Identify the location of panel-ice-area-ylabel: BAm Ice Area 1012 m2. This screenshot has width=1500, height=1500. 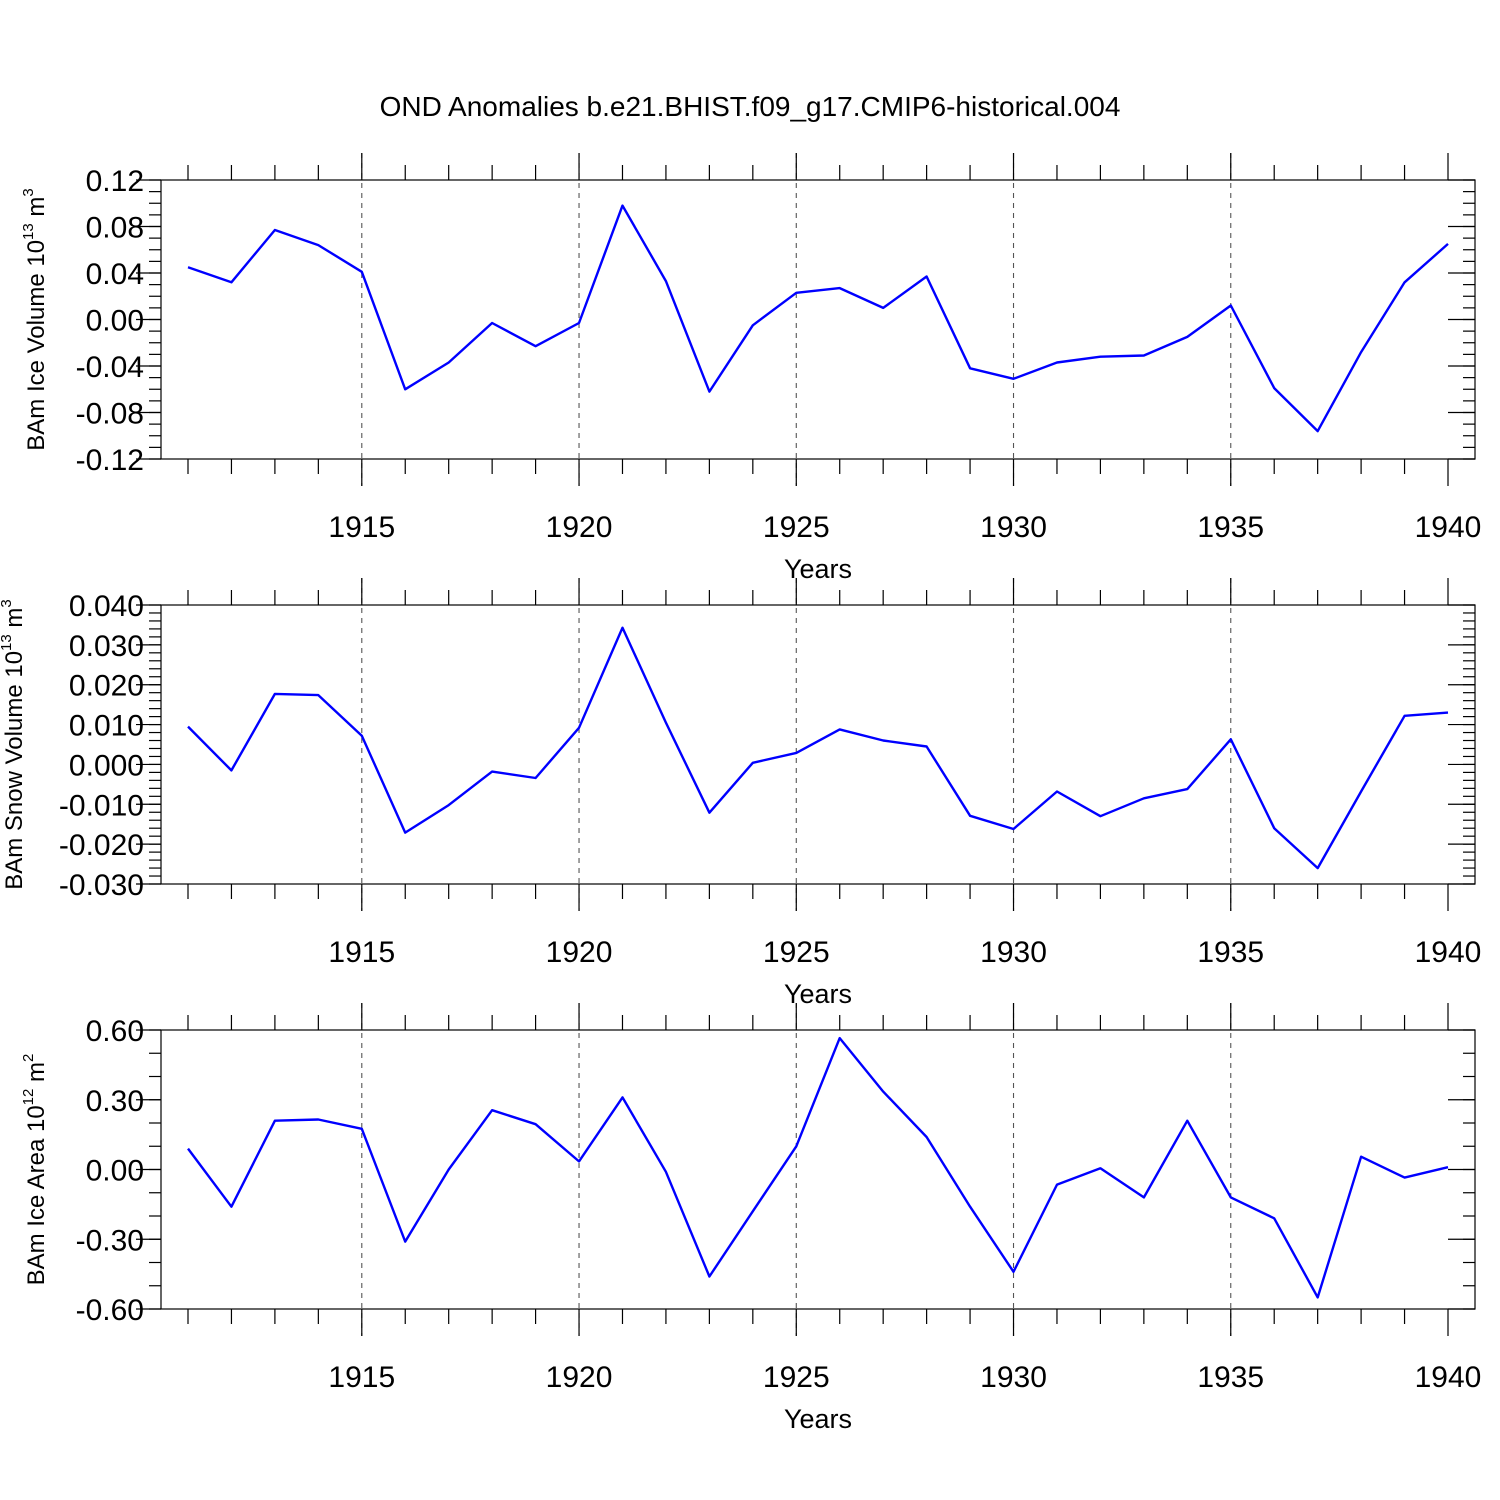
(35, 1170).